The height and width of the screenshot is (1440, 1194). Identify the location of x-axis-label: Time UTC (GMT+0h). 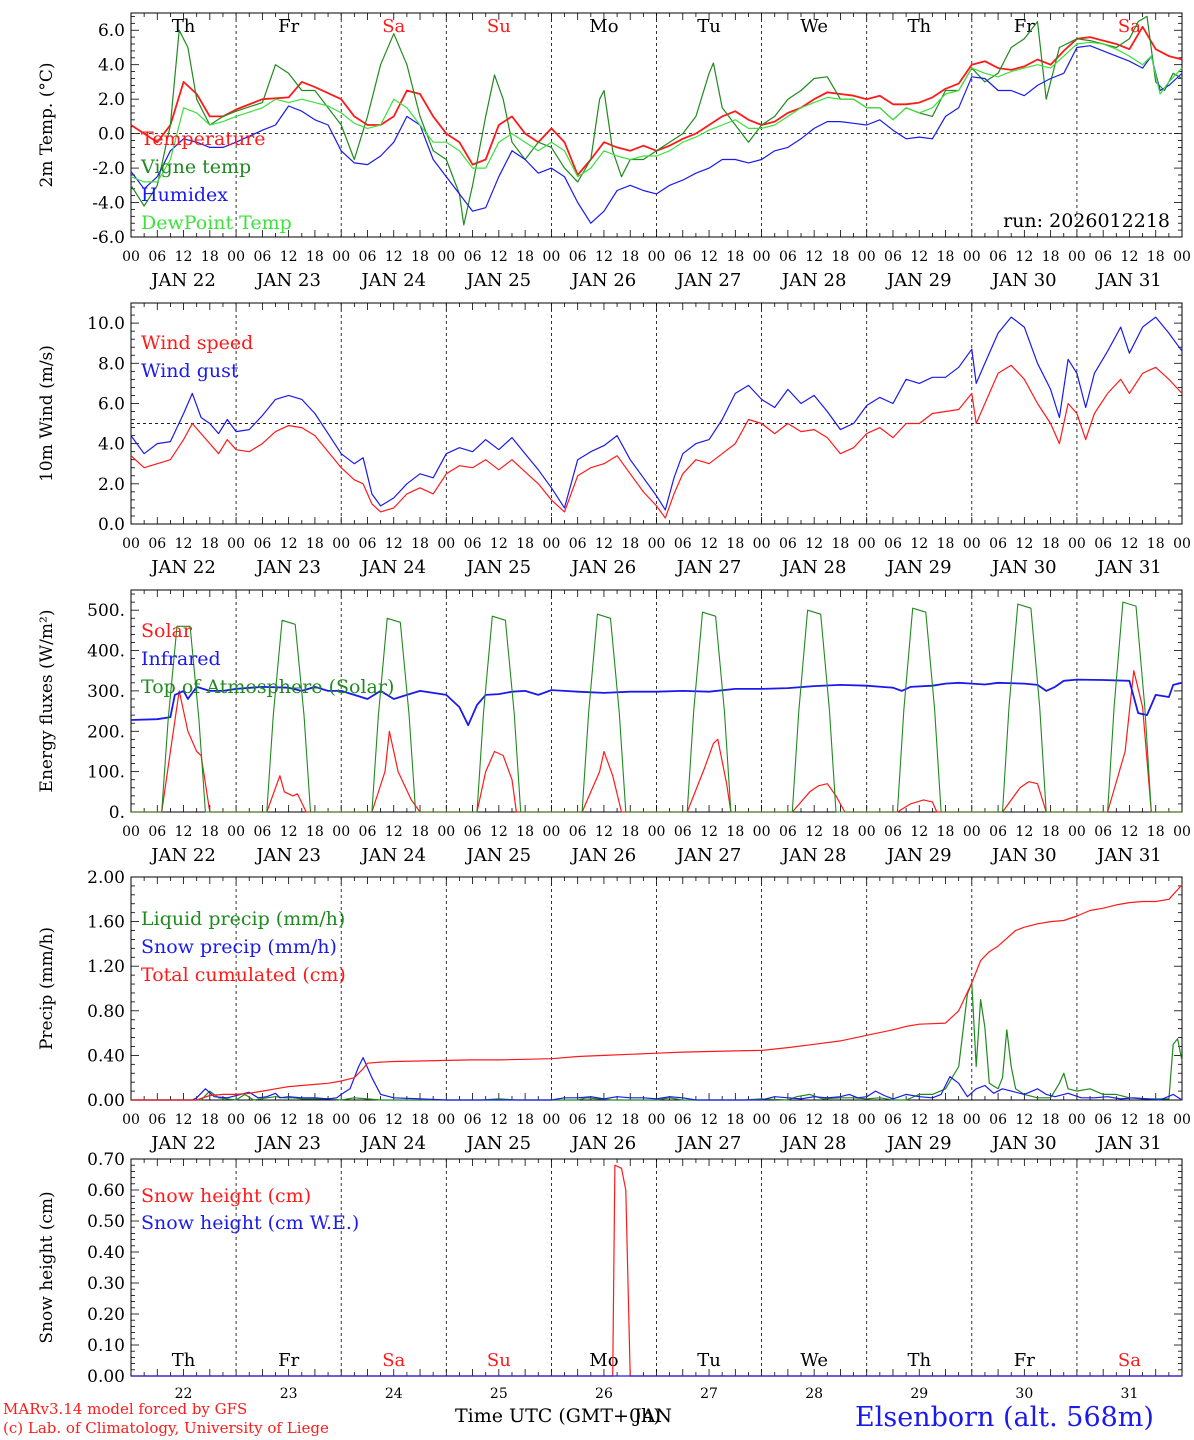
(558, 1416).